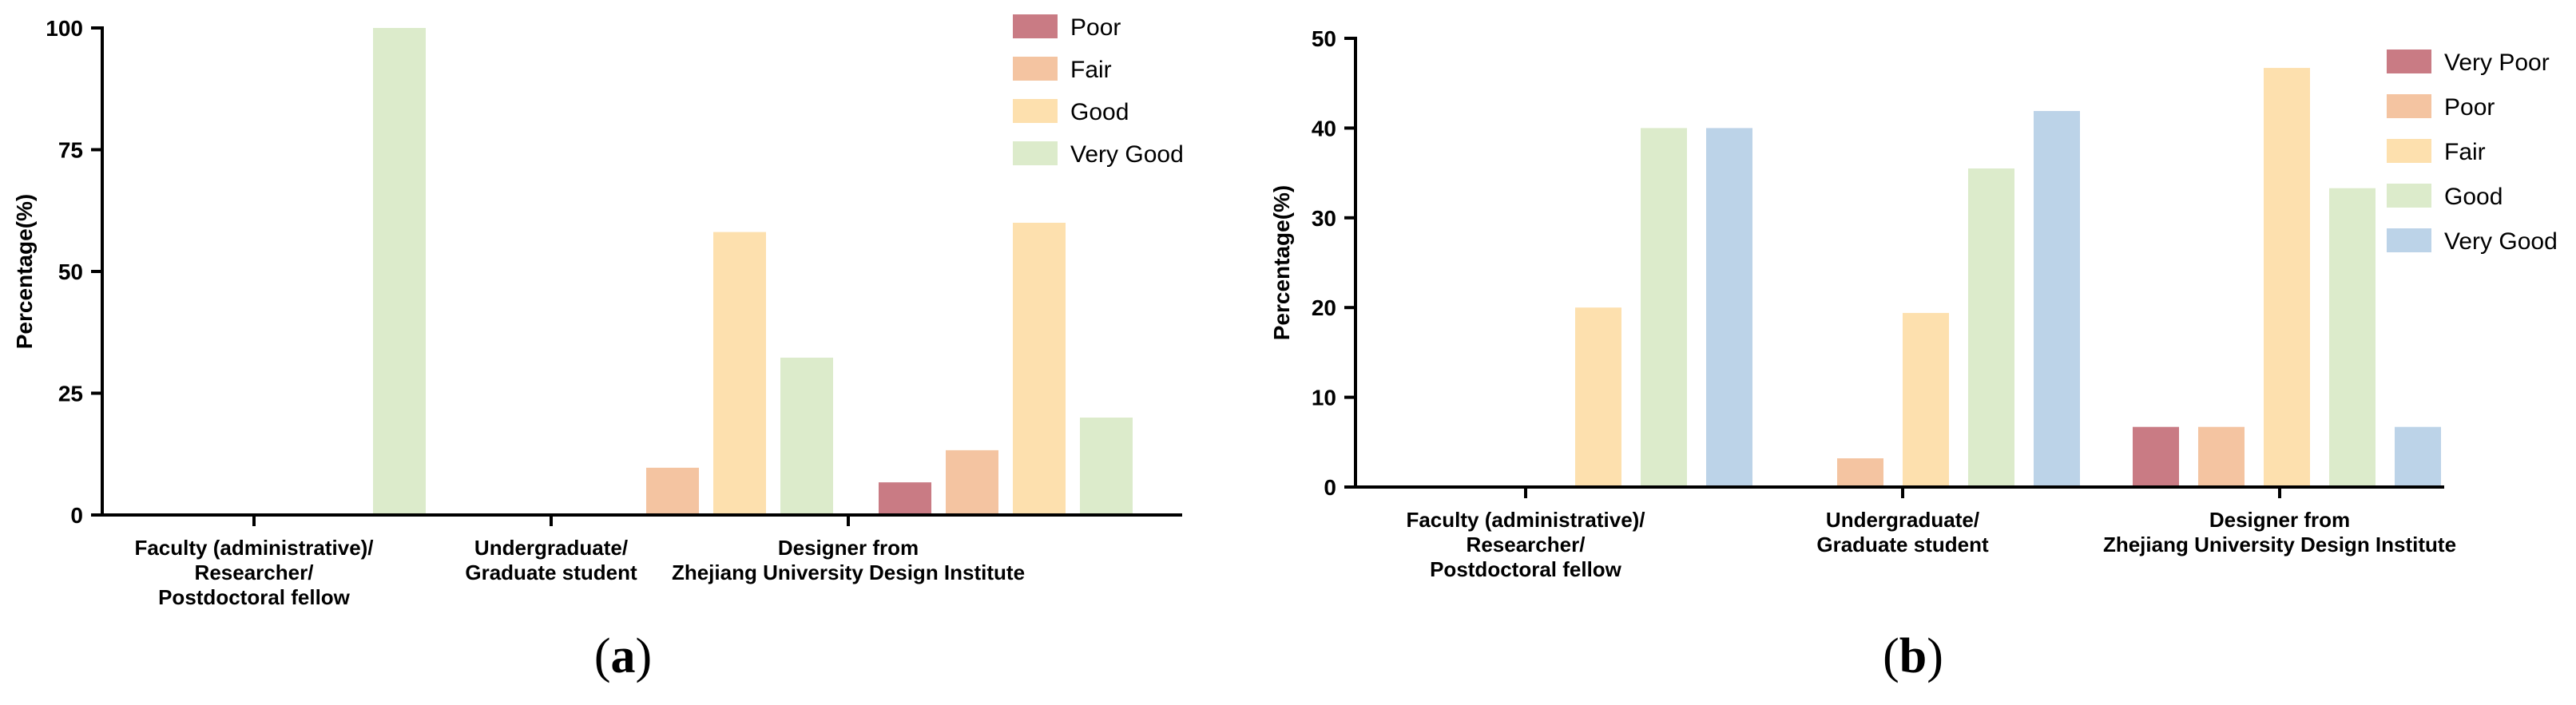  What do you see at coordinates (64, 28) in the screenshot?
I see `y-tick-label: 100` at bounding box center [64, 28].